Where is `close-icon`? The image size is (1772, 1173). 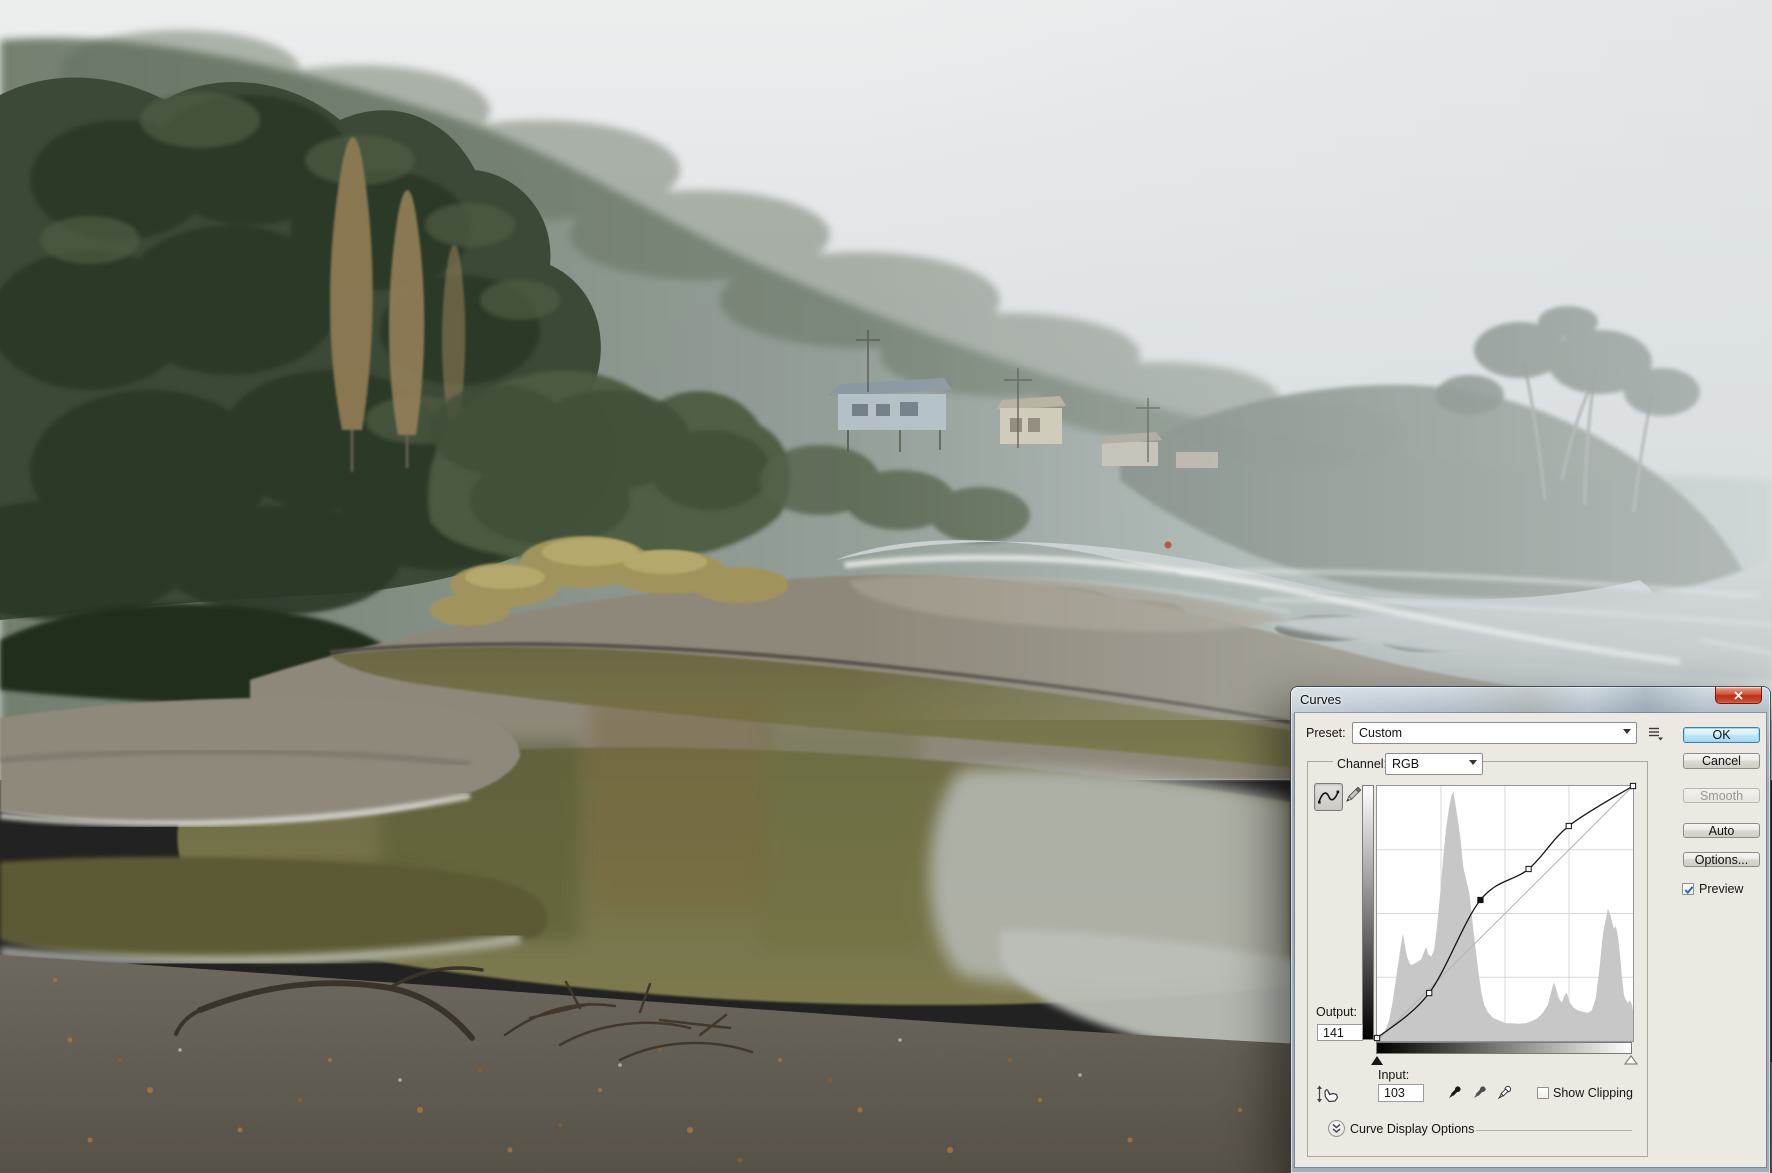 close-icon is located at coordinates (1738, 695).